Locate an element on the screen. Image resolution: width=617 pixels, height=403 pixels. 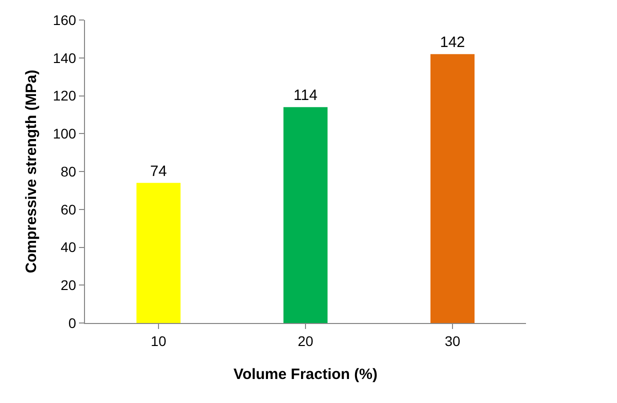
y-tick-label: 140 is located at coordinates (64, 58).